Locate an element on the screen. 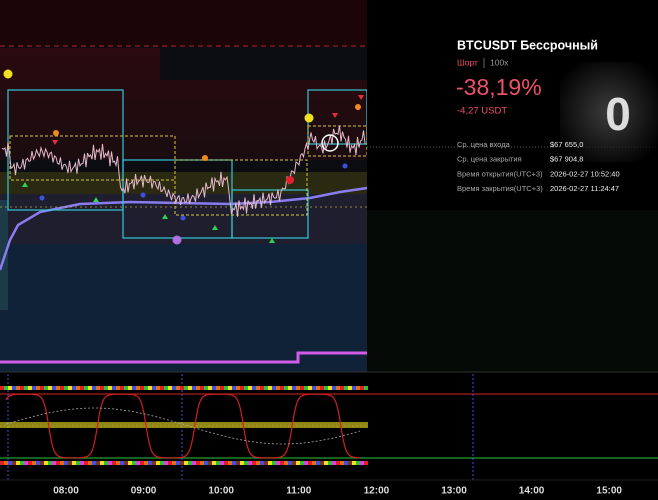 This screenshot has height=500, width=658. time-label: 11:00 is located at coordinates (298, 491).